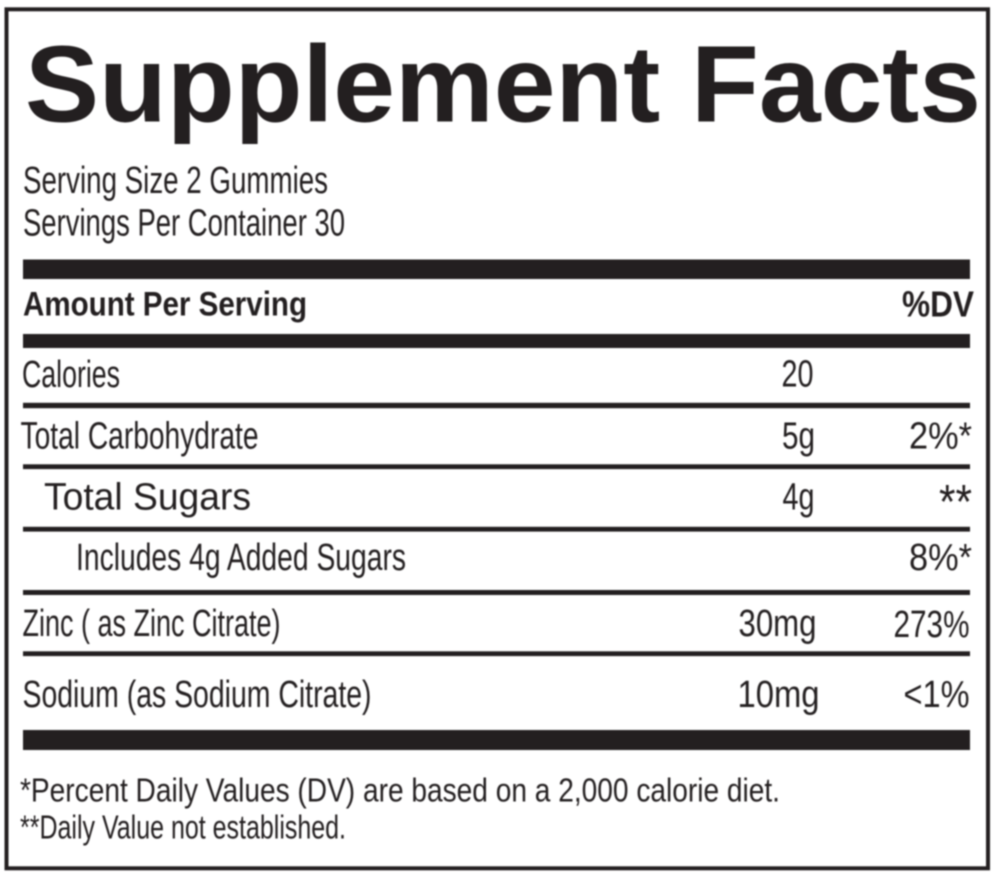 The height and width of the screenshot is (878, 1000). Describe the element at coordinates (798, 375) in the screenshot. I see `svg-text: 20` at that location.